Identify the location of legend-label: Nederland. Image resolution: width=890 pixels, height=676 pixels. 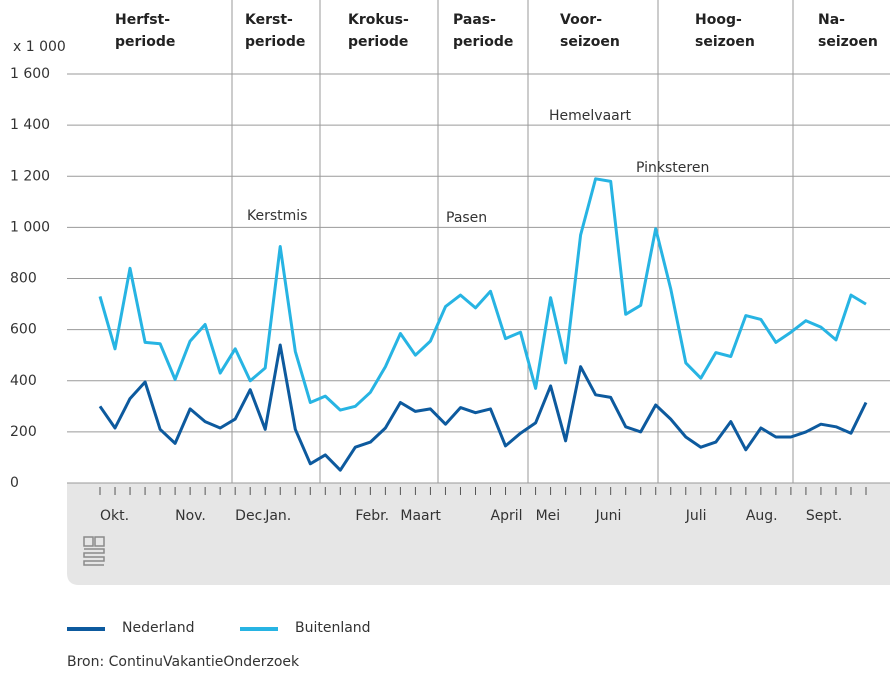
(158, 628).